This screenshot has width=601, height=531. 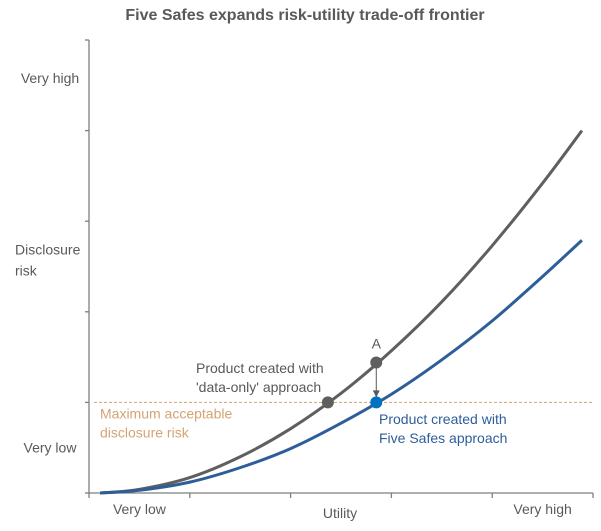 What do you see at coordinates (376, 394) in the screenshot?
I see `arrow-head` at bounding box center [376, 394].